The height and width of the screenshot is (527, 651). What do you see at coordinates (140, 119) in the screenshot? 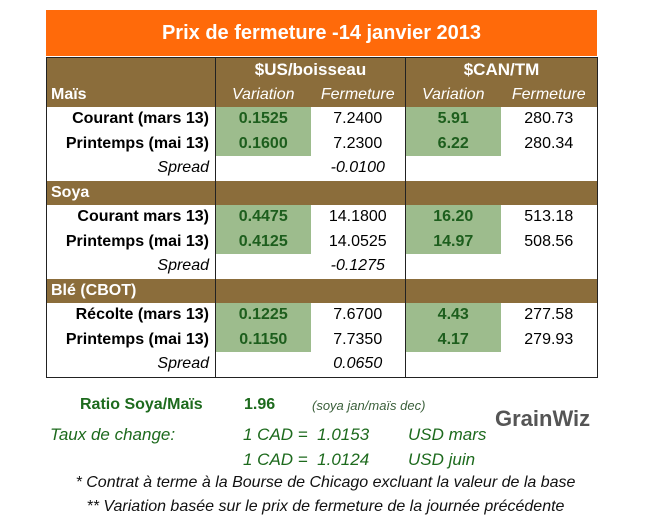
I see `contract-label: Courant (mars 13)` at bounding box center [140, 119].